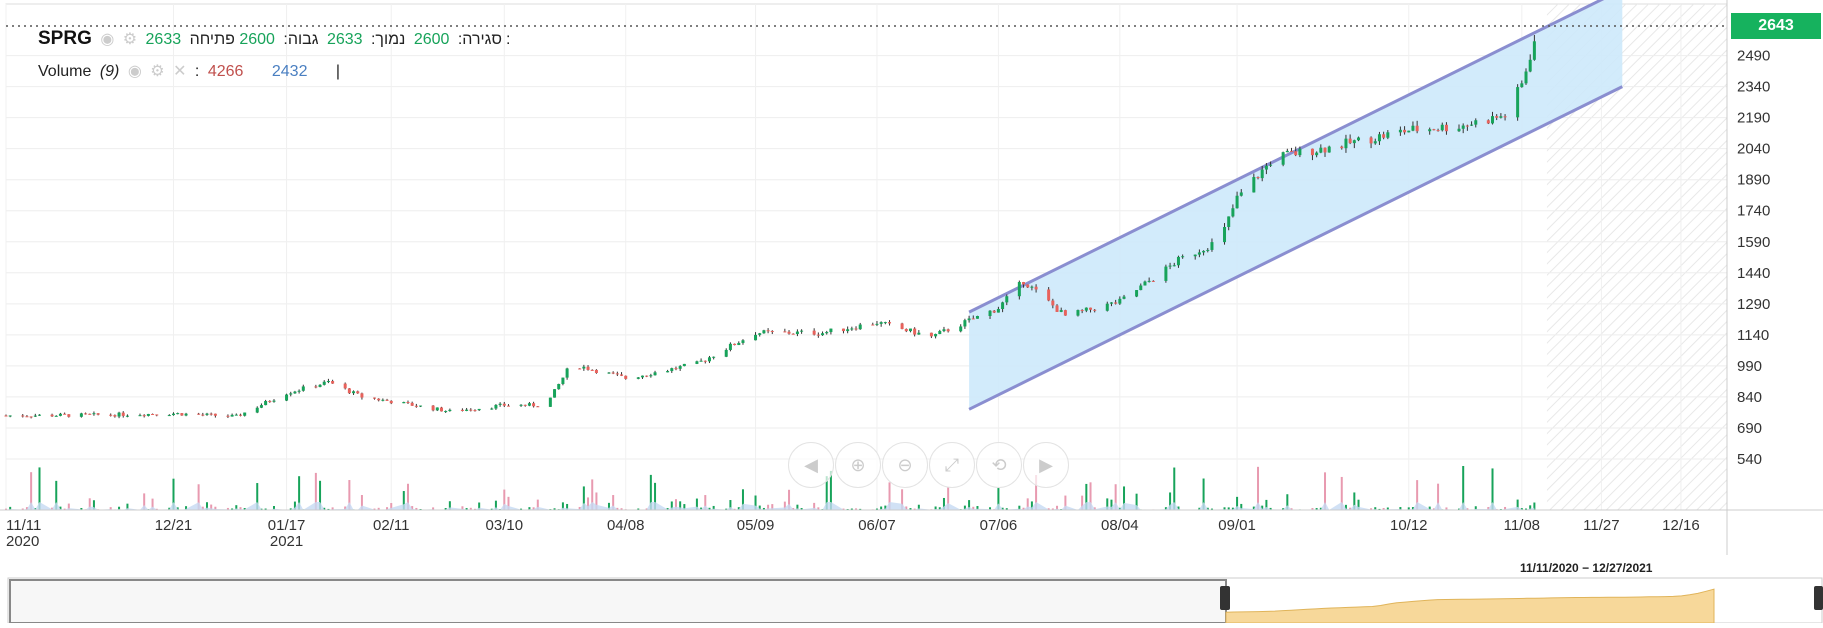 The height and width of the screenshot is (628, 1823). What do you see at coordinates (1776, 25) in the screenshot?
I see `last-price-value: 2643` at bounding box center [1776, 25].